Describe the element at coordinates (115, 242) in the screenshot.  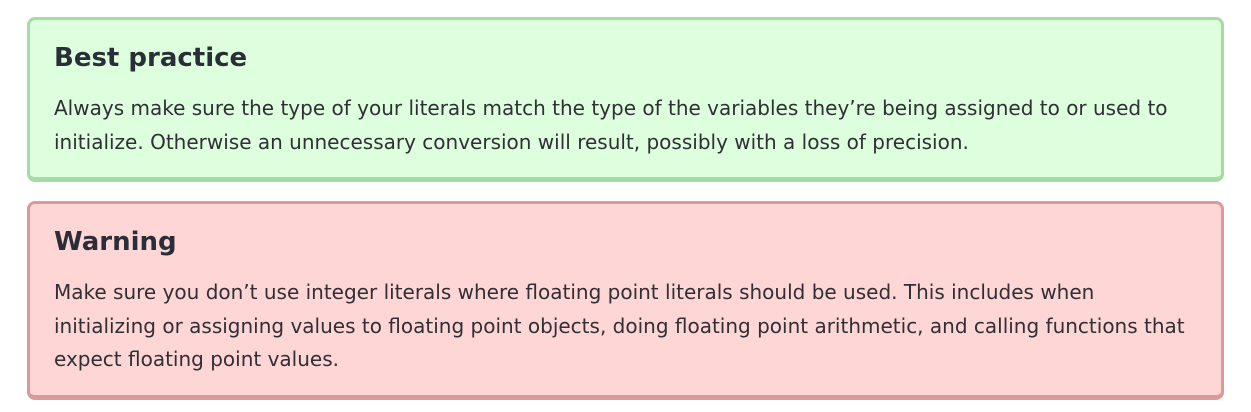
I see `warning-title: Warning` at that location.